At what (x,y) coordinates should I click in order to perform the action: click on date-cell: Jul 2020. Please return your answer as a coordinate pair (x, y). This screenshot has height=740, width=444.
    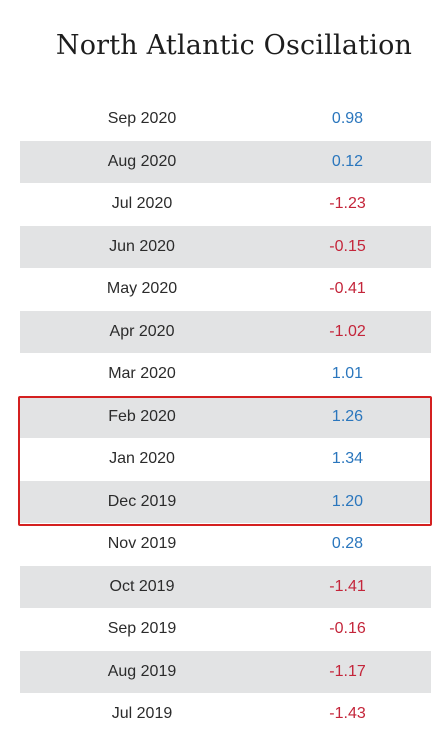
    Looking at the image, I should click on (142, 204).